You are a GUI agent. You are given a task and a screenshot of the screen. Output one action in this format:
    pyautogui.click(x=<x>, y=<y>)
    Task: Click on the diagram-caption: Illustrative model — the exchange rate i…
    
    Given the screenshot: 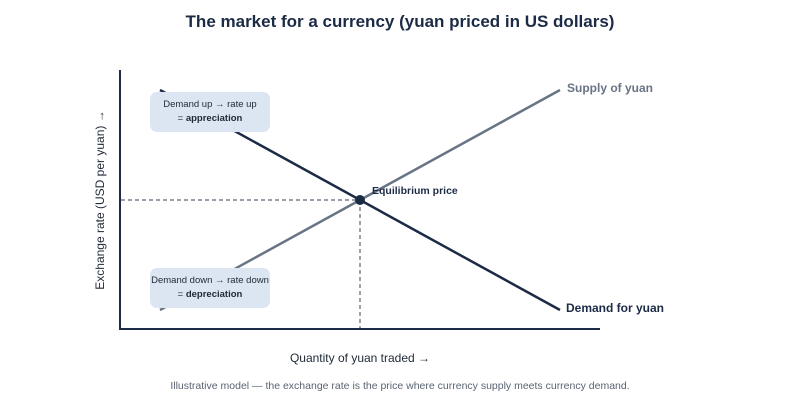 What is the action you would take?
    pyautogui.click(x=400, y=386)
    